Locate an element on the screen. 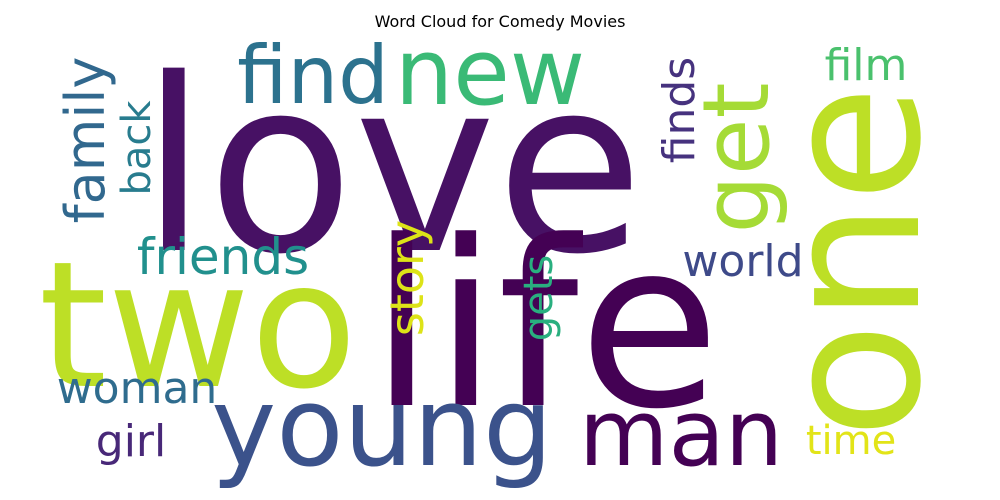  word-family: family is located at coordinates (85, 140).